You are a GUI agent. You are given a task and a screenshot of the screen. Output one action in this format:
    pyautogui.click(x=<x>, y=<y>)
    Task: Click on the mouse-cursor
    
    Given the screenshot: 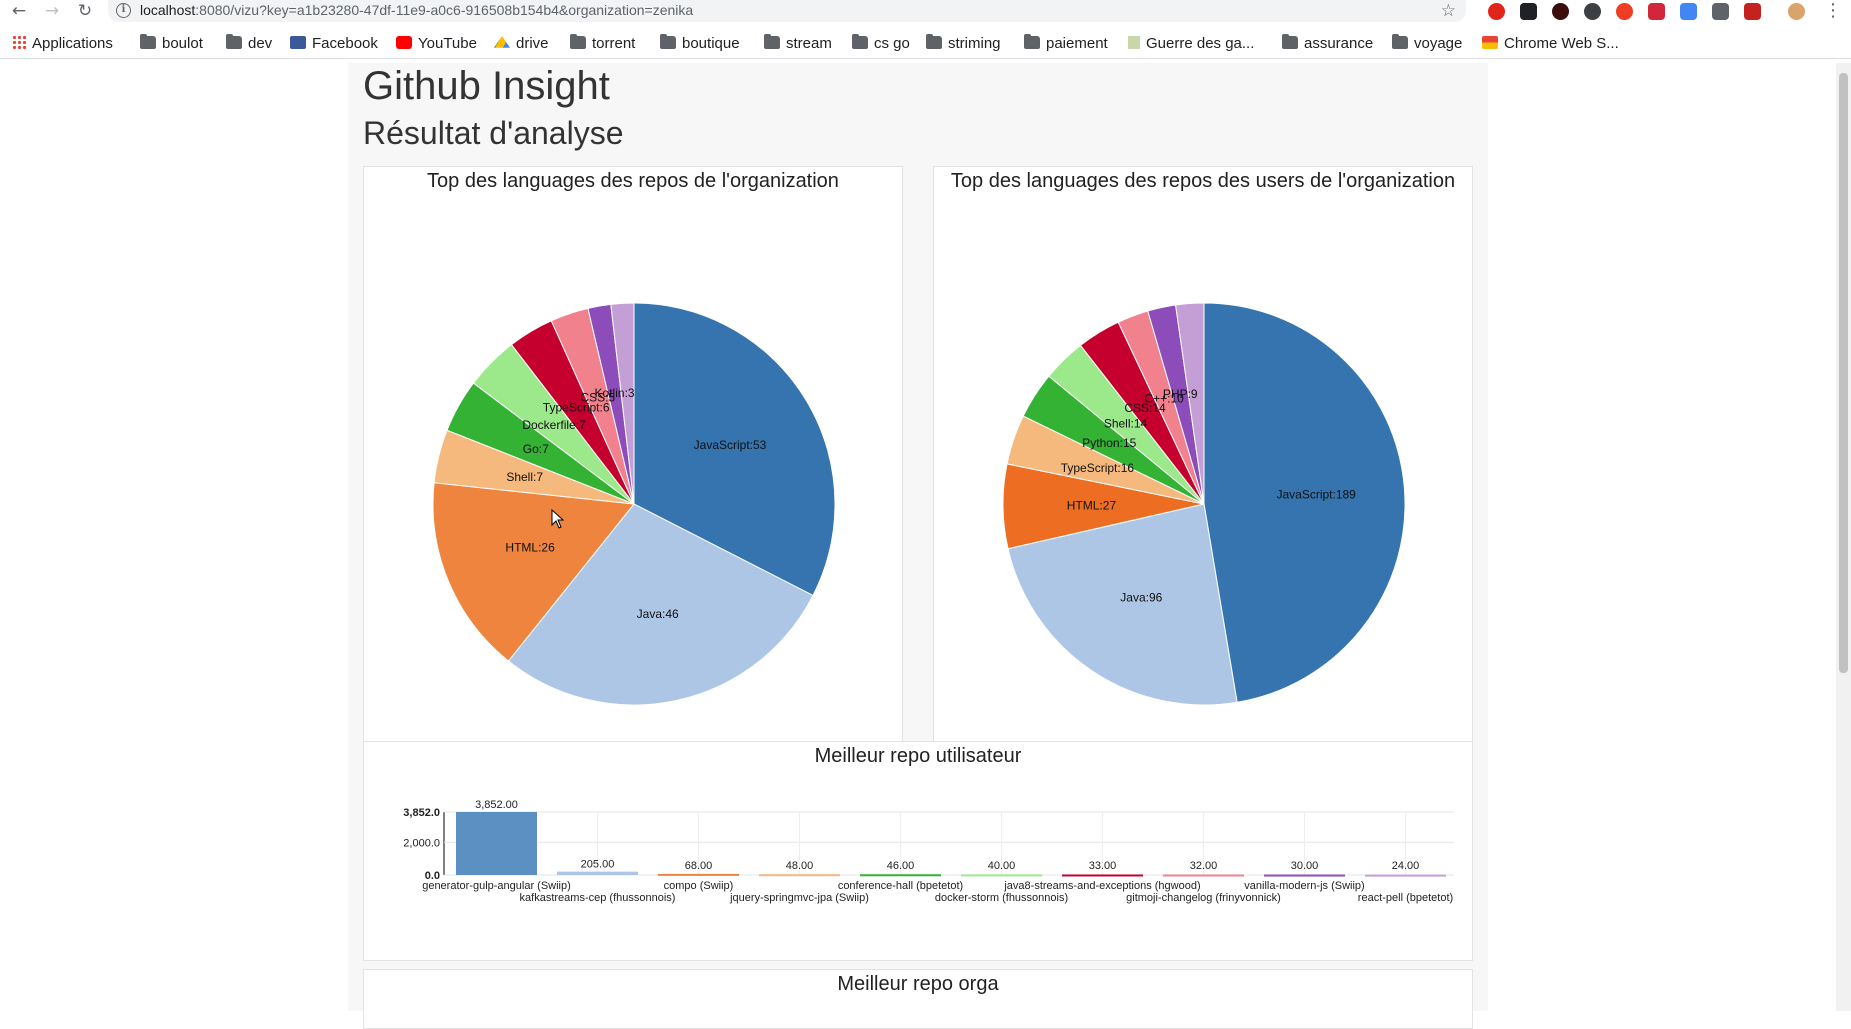 What is the action you would take?
    pyautogui.click(x=558, y=519)
    